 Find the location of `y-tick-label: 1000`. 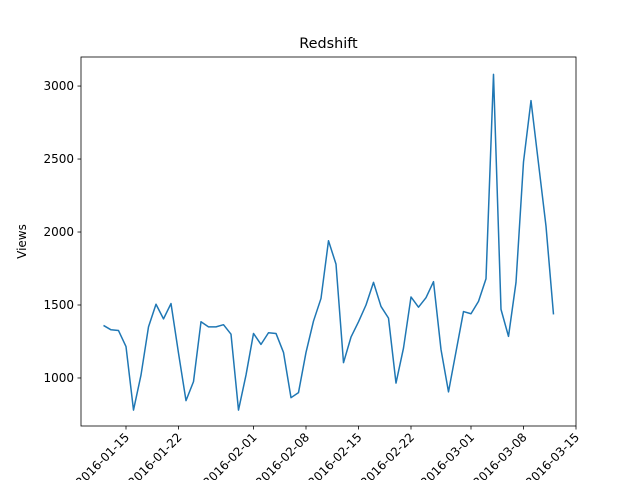

y-tick-label: 1000 is located at coordinates (58, 378).